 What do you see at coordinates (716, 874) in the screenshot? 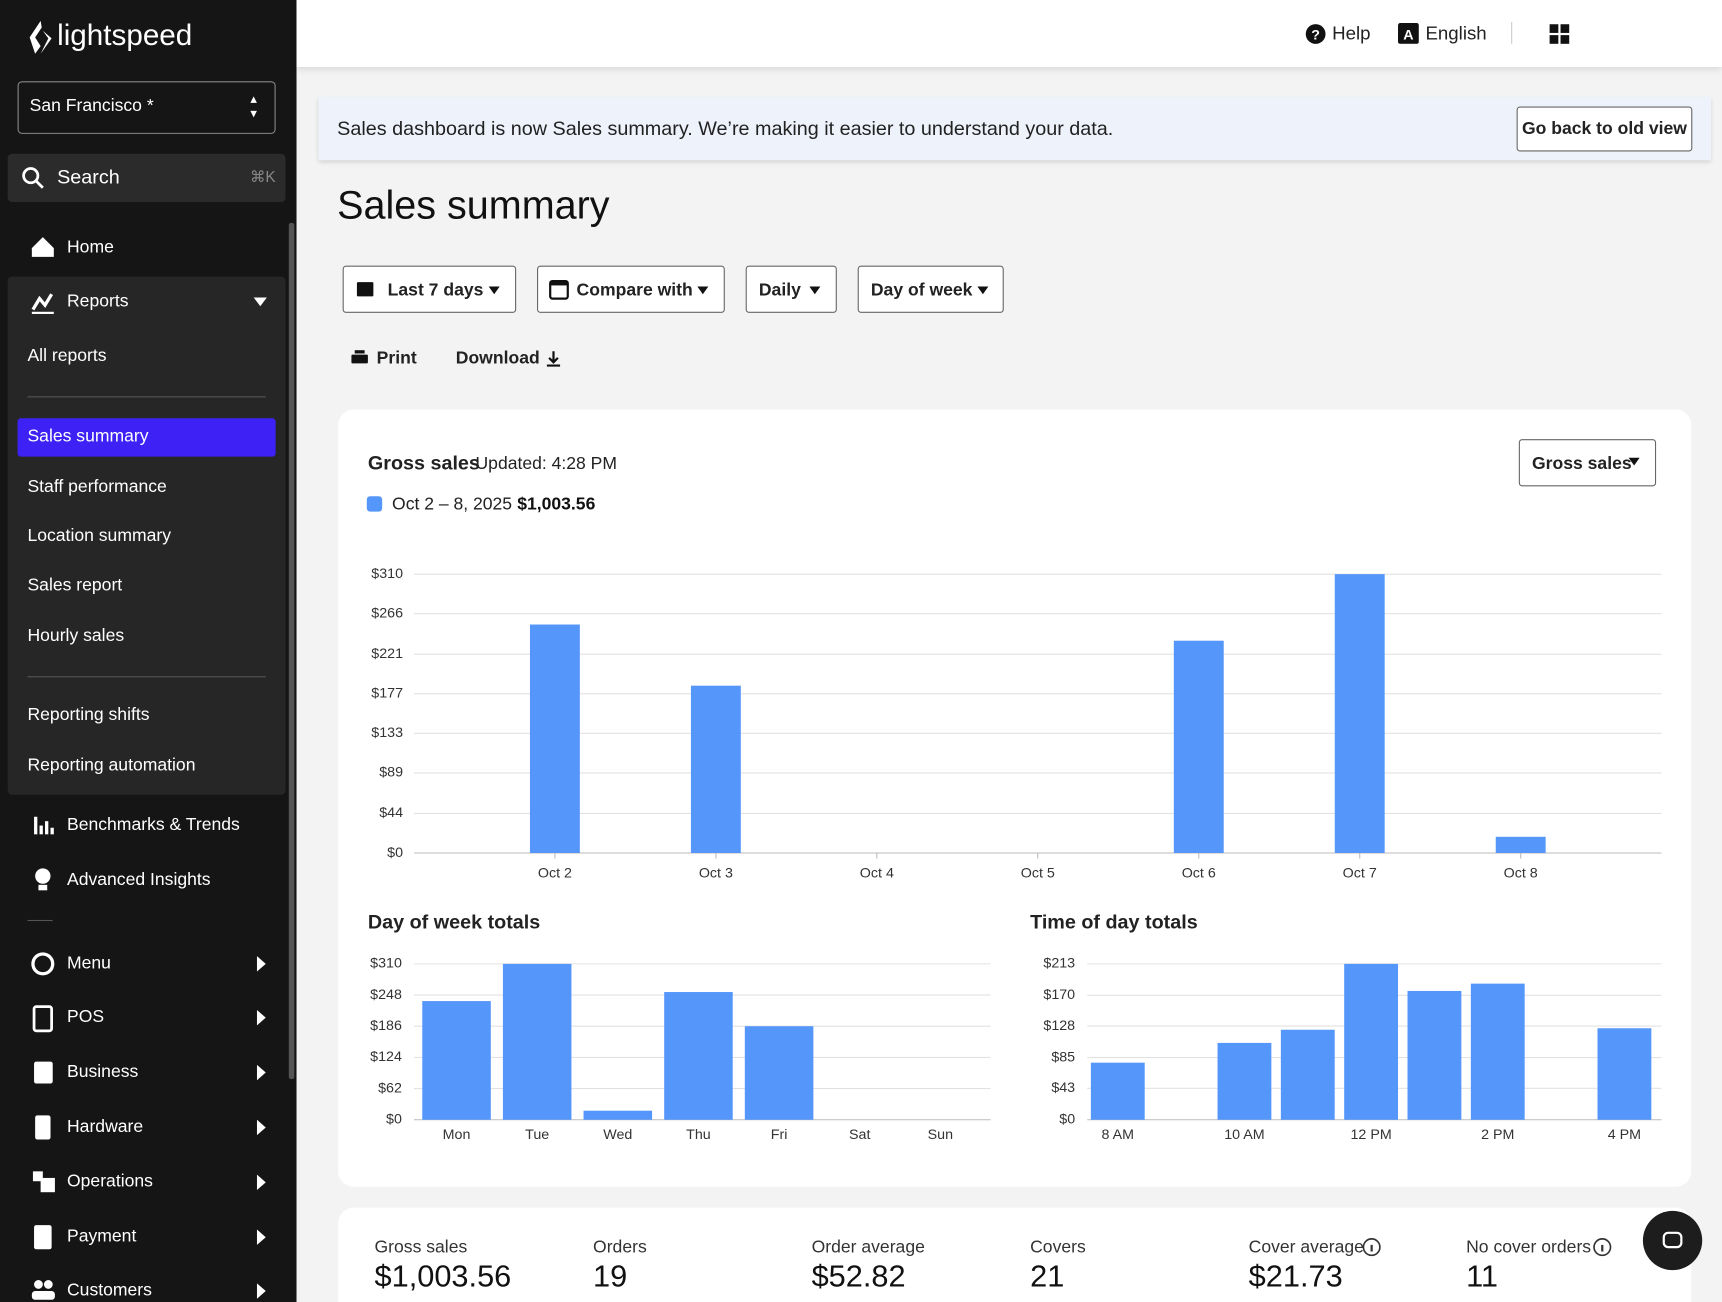
I see `x-tick-label: Oct 3` at bounding box center [716, 874].